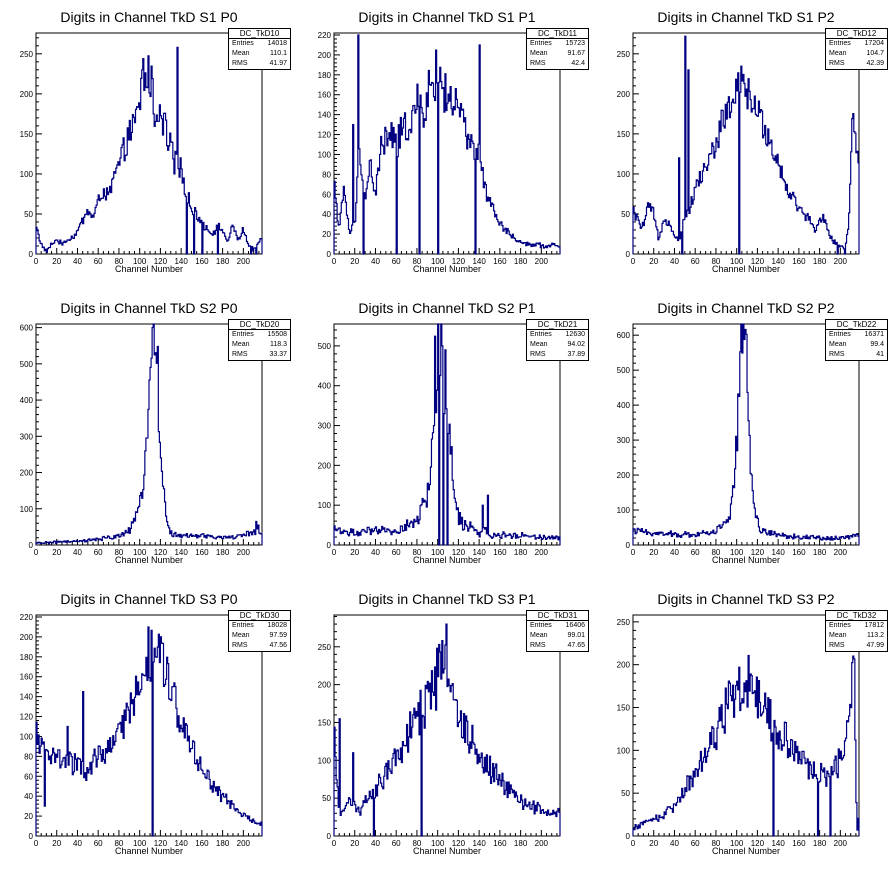  I want to click on chart-title: Digits in Channel TkD S1 P0, so click(149, 17).